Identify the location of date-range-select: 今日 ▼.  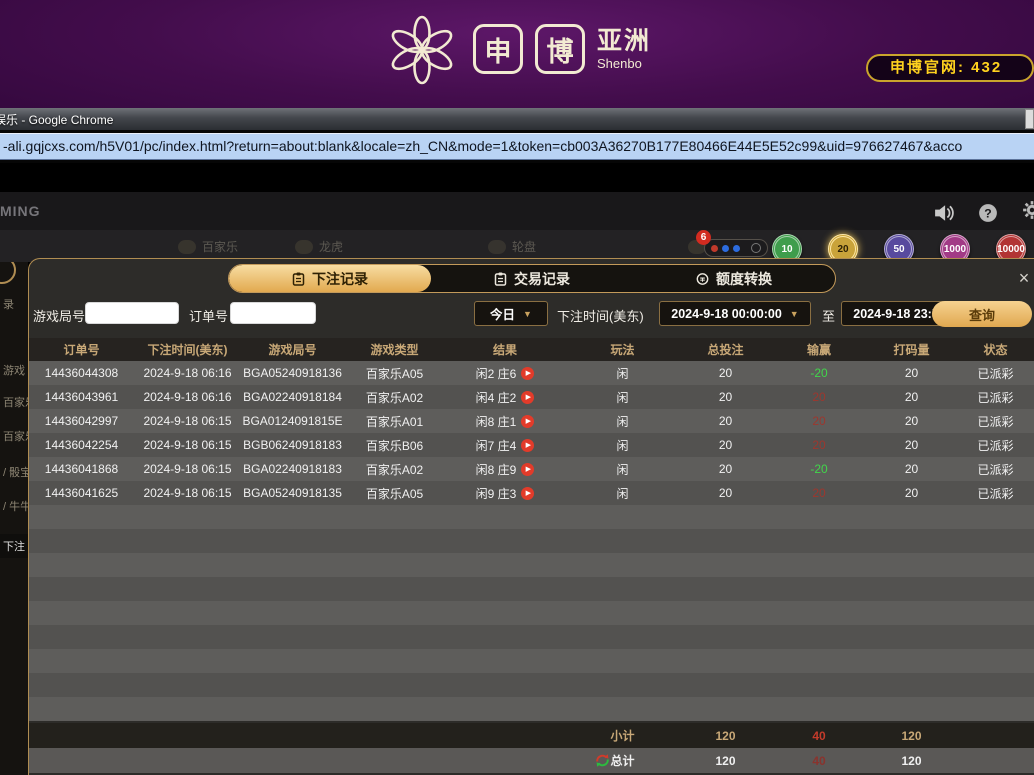
(511, 313).